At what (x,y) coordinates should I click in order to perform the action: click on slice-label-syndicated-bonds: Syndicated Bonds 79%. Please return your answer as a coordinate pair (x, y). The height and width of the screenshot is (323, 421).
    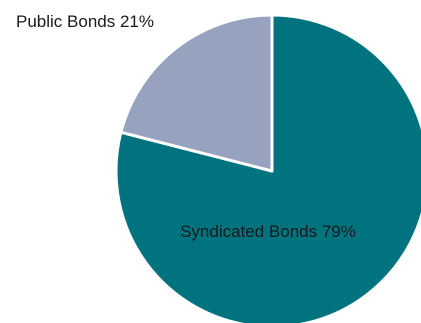
    Looking at the image, I should click on (268, 231).